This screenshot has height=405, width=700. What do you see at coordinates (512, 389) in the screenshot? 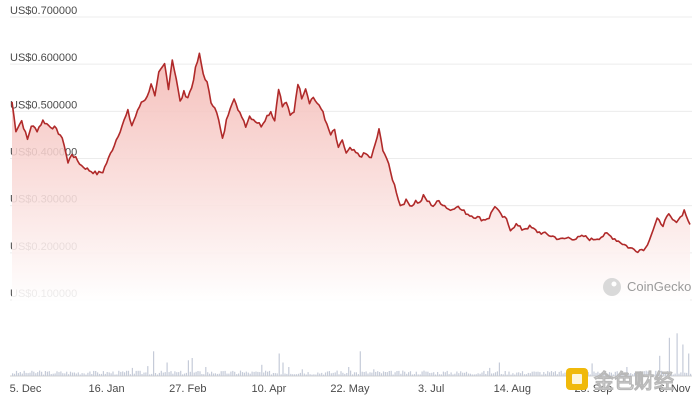
I see `x-tick-label: 14. Aug` at bounding box center [512, 389].